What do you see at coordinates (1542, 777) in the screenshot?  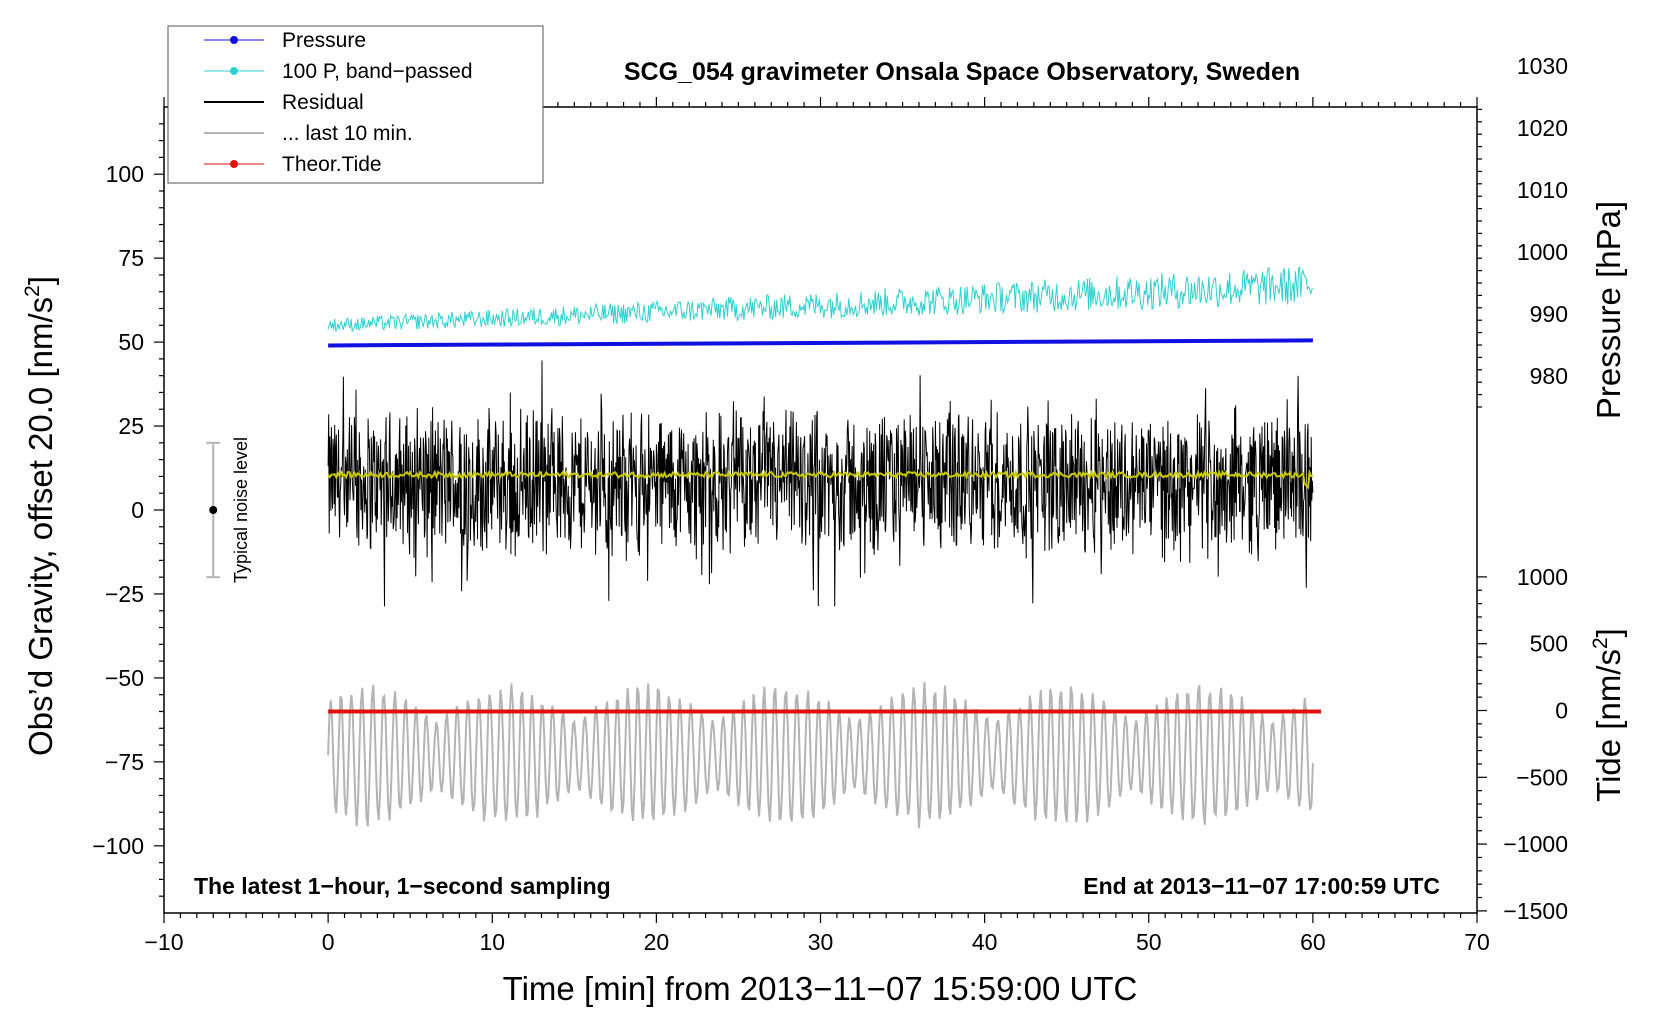 I see `tide-tick-label: −500` at bounding box center [1542, 777].